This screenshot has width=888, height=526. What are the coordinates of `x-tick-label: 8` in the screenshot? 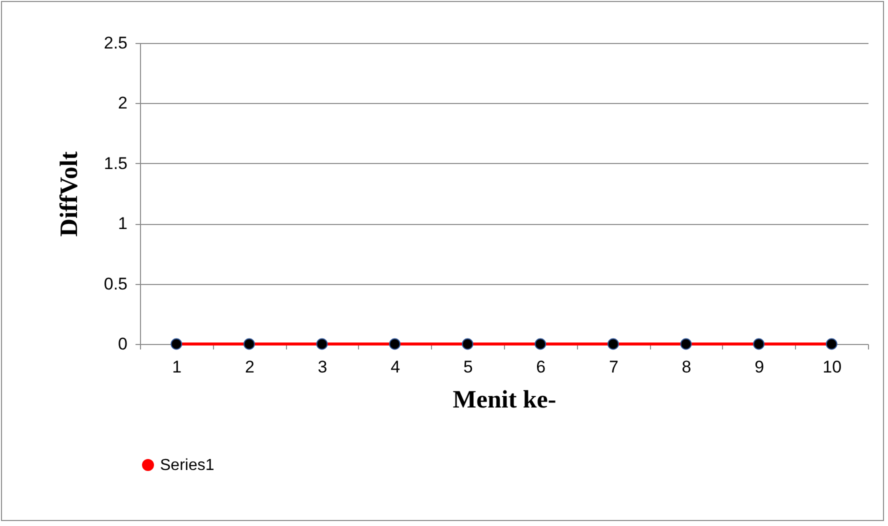 It's located at (687, 367).